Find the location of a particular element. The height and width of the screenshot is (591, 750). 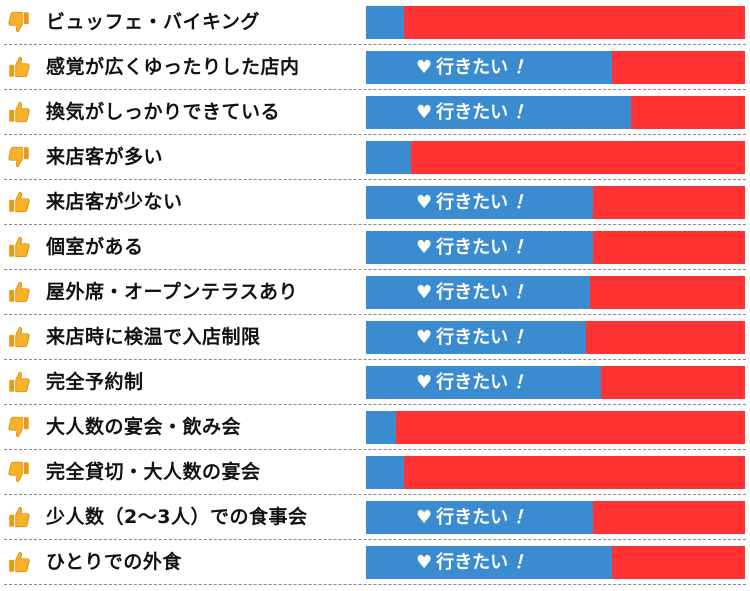

category-label: 屋外席・オープンテラスあり is located at coordinates (172, 292).